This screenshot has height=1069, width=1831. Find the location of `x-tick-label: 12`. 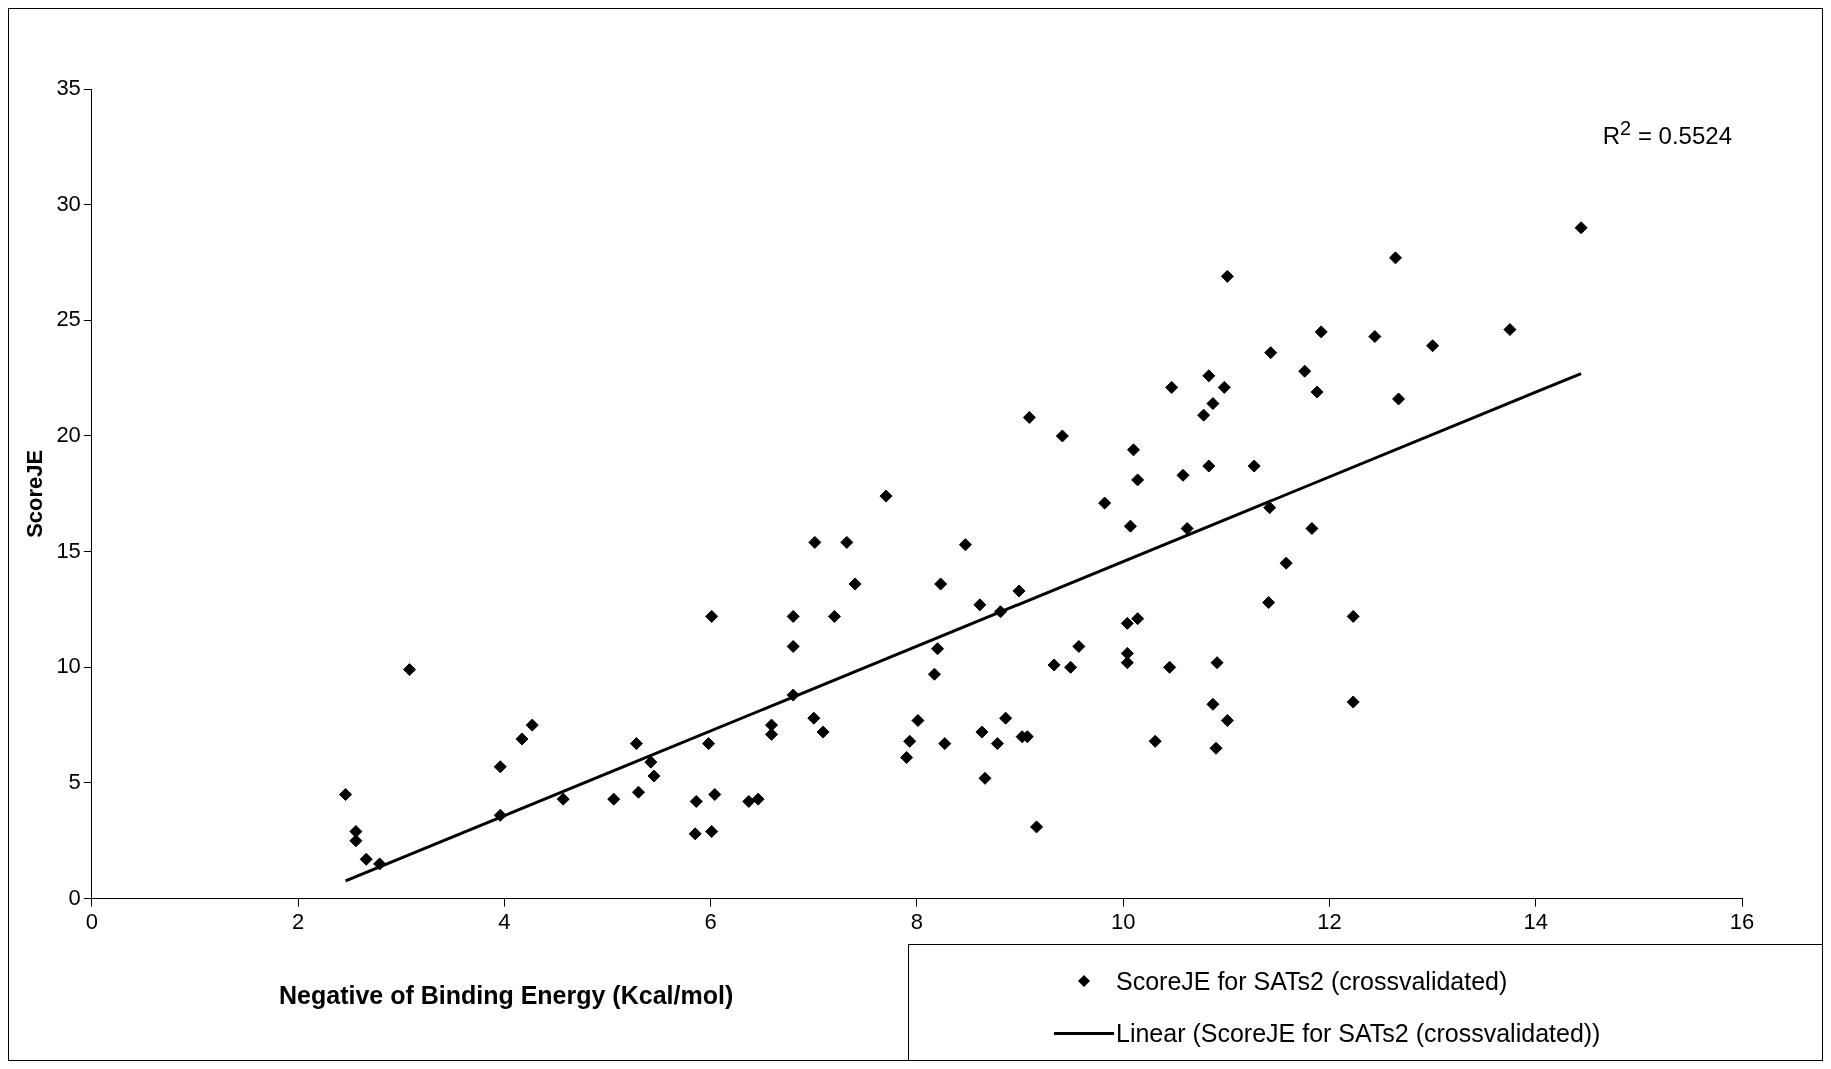

x-tick-label: 12 is located at coordinates (1329, 921).